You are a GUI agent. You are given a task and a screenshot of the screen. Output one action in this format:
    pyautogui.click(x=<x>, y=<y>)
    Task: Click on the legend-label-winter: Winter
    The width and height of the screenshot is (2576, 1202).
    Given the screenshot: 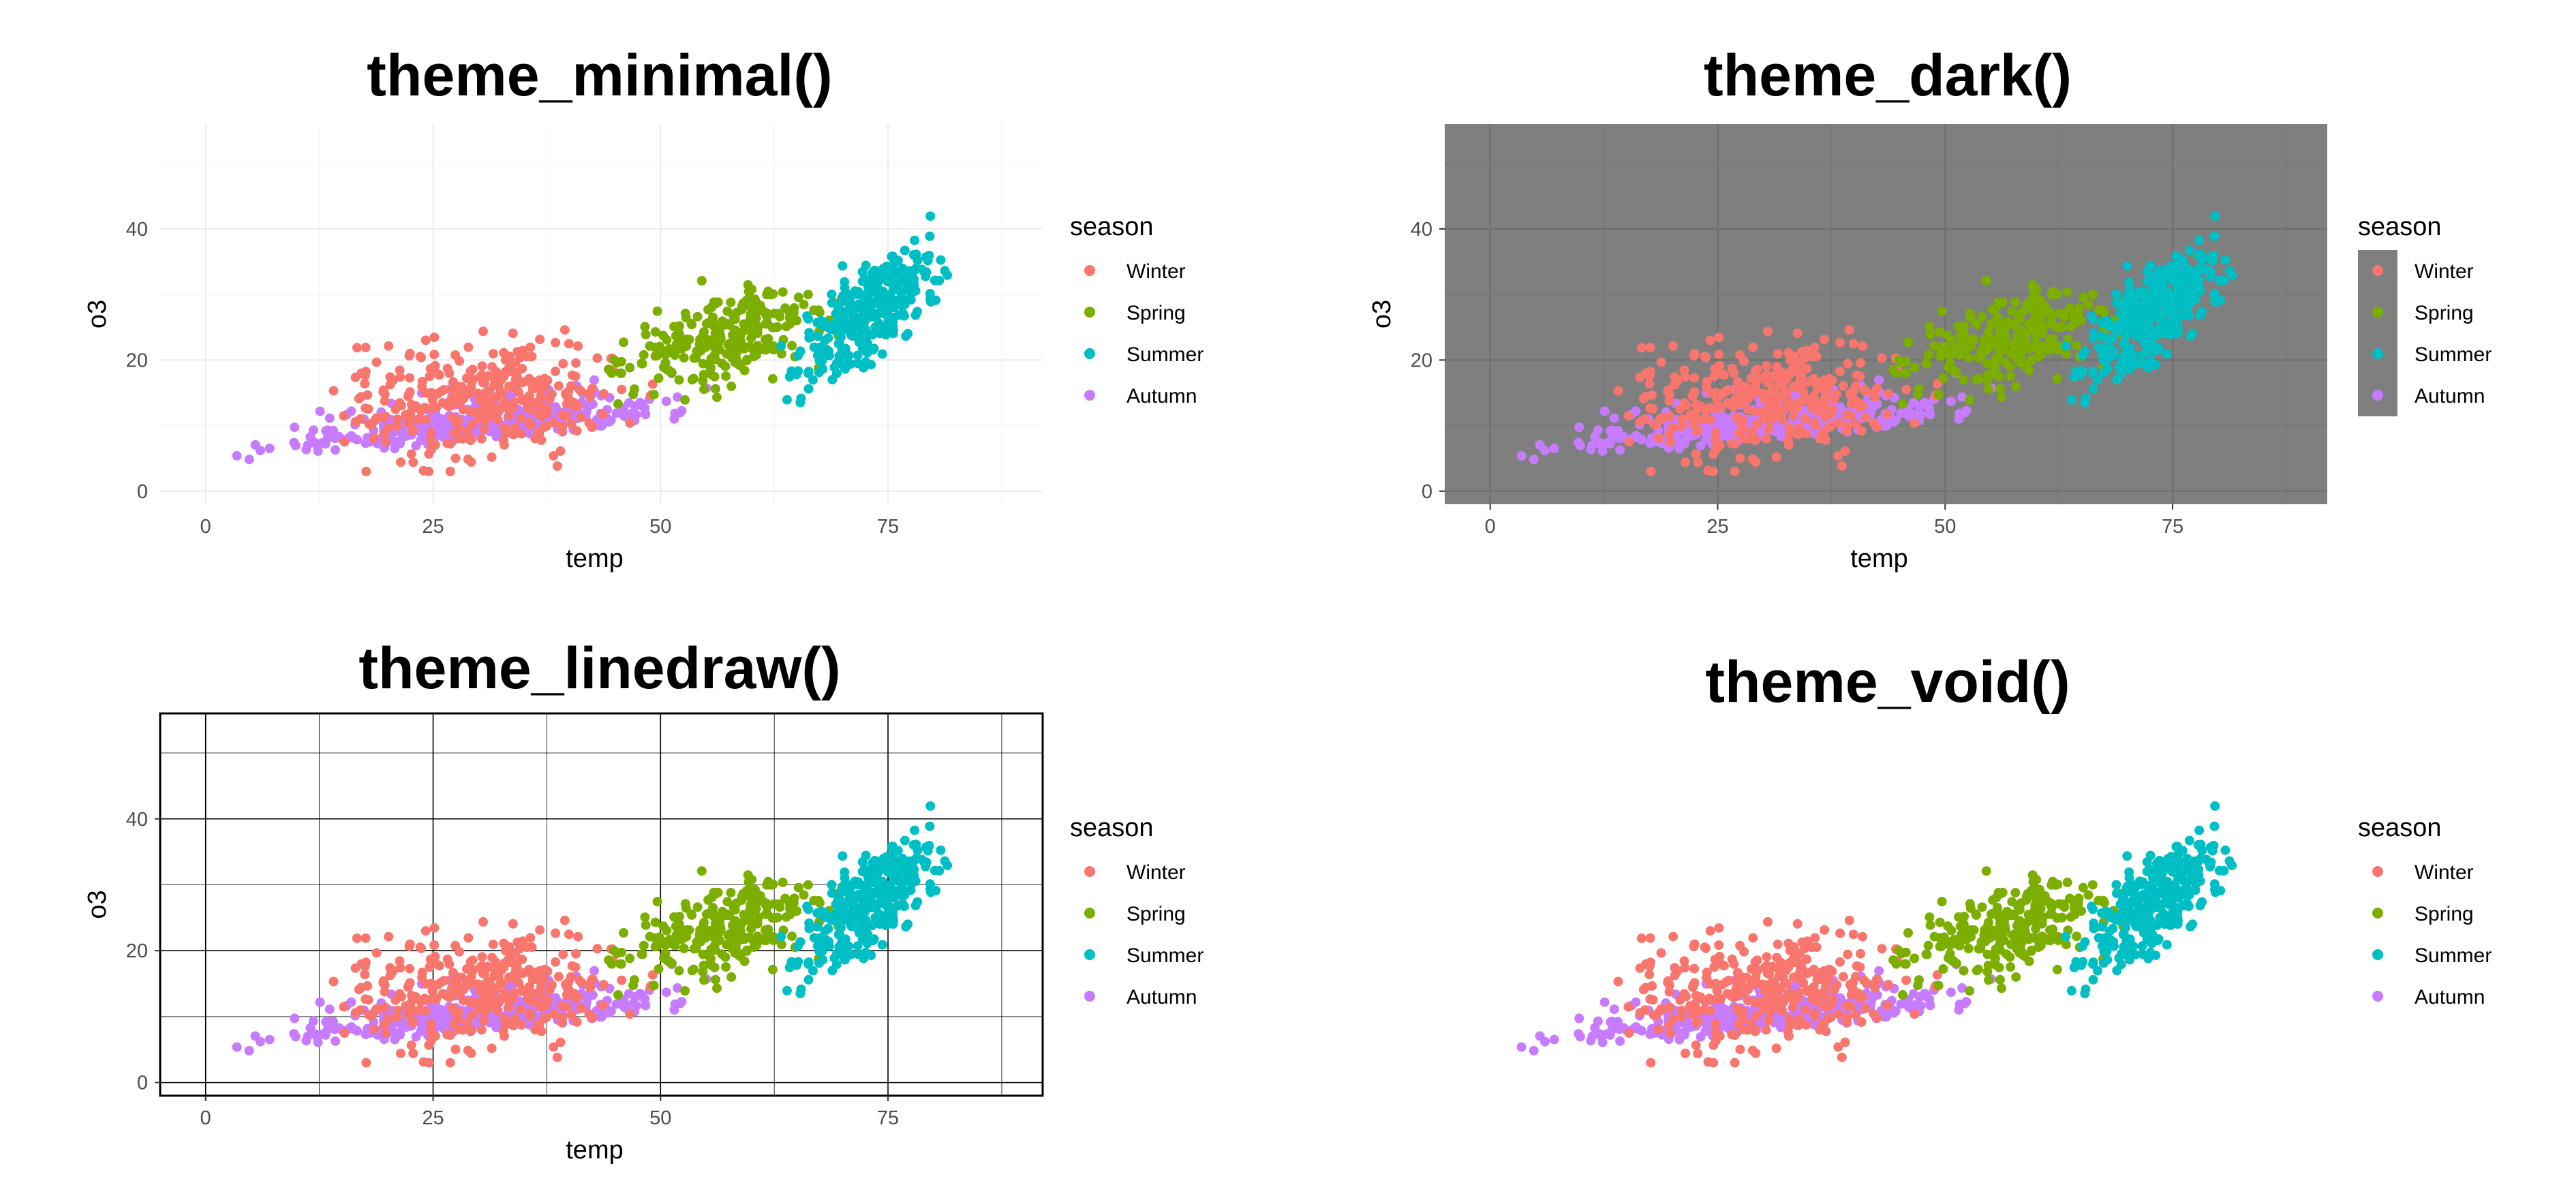 What is the action you would take?
    pyautogui.click(x=1156, y=271)
    